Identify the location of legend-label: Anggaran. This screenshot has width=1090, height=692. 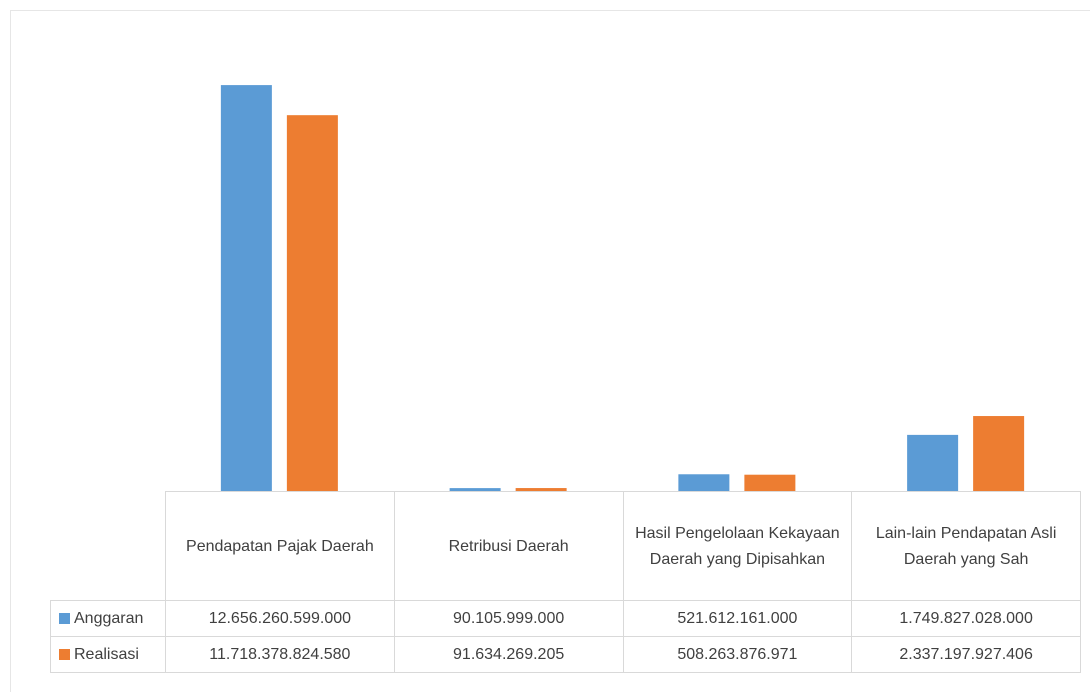
(109, 618).